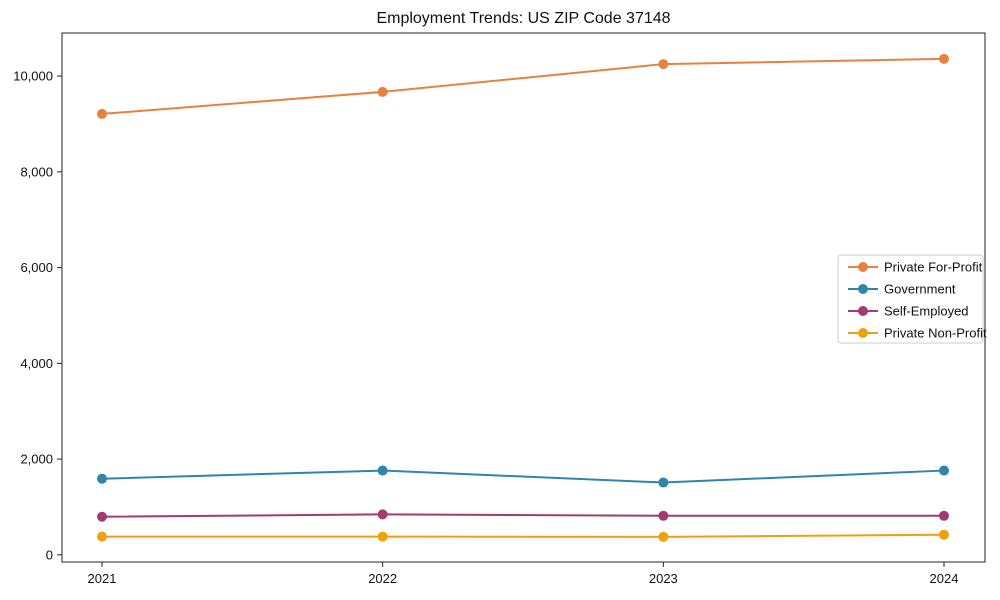 Image resolution: width=1000 pixels, height=600 pixels. Describe the element at coordinates (663, 578) in the screenshot. I see `x-tick-label: 2023` at that location.